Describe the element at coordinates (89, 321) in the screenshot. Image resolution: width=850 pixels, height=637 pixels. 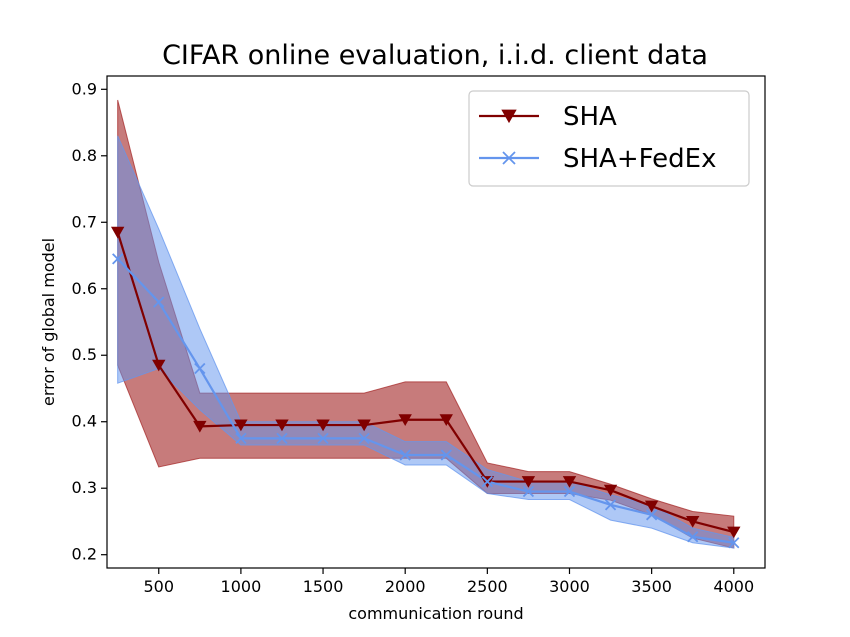
I see `y-axis-ticks: 0.2 0.3 0.4 0.5 0.6 0.7 0.8 0.9` at that location.